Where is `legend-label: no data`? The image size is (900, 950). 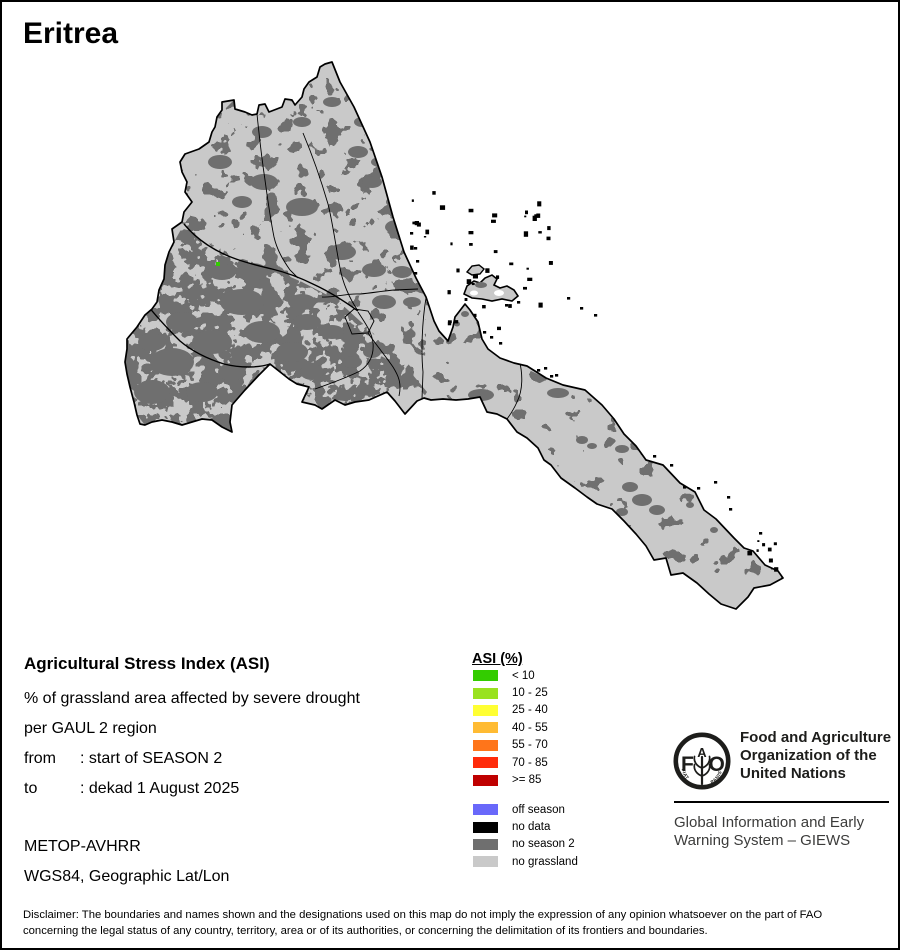
legend-label: no data is located at coordinates (531, 827).